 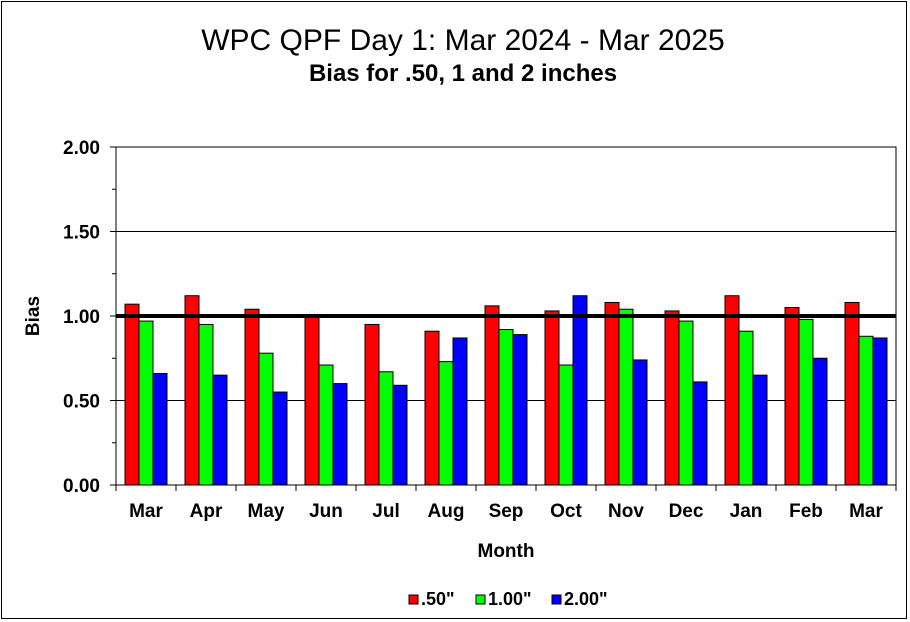 What do you see at coordinates (626, 511) in the screenshot?
I see `x-tick-label: Nov` at bounding box center [626, 511].